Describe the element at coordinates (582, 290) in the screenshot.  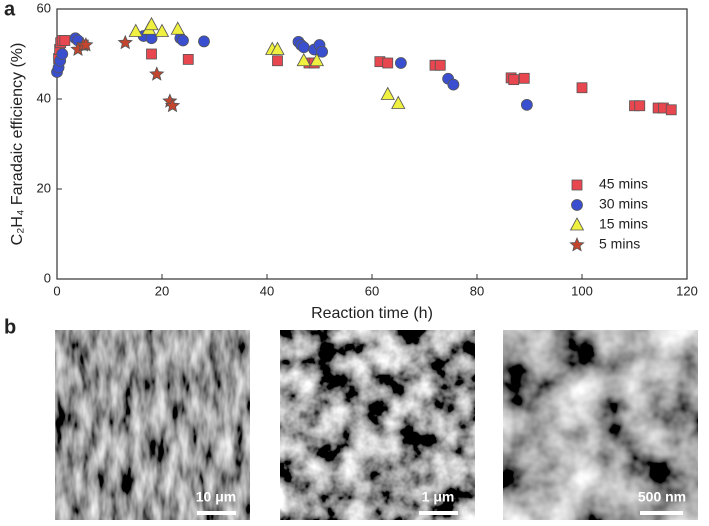
I see `x-tick-label: 100` at that location.